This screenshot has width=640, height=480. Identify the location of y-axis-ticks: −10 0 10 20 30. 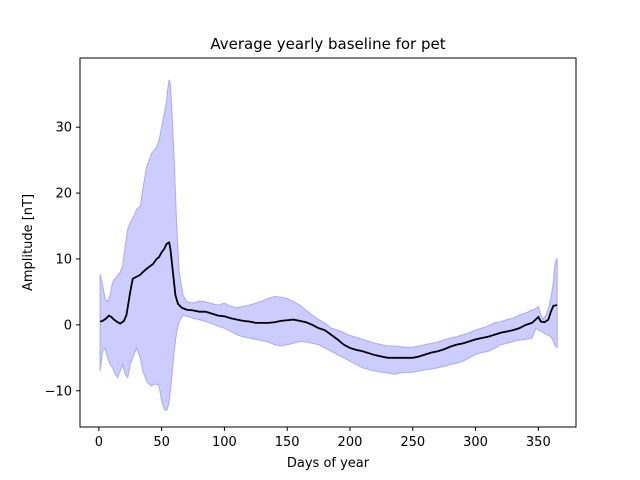
(62, 260).